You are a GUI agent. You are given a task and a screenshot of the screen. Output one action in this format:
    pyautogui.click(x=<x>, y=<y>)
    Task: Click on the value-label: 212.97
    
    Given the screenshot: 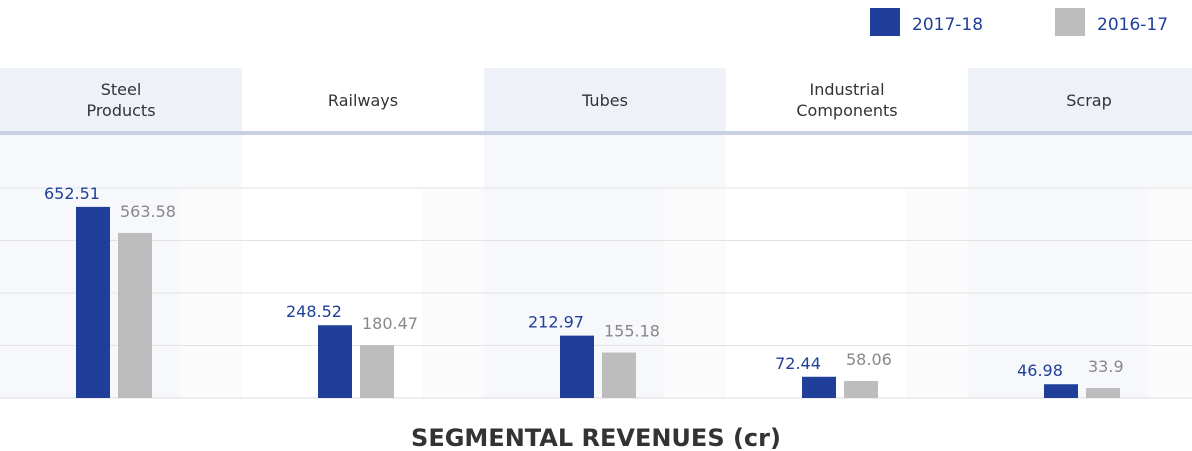 What is the action you would take?
    pyautogui.click(x=556, y=322)
    